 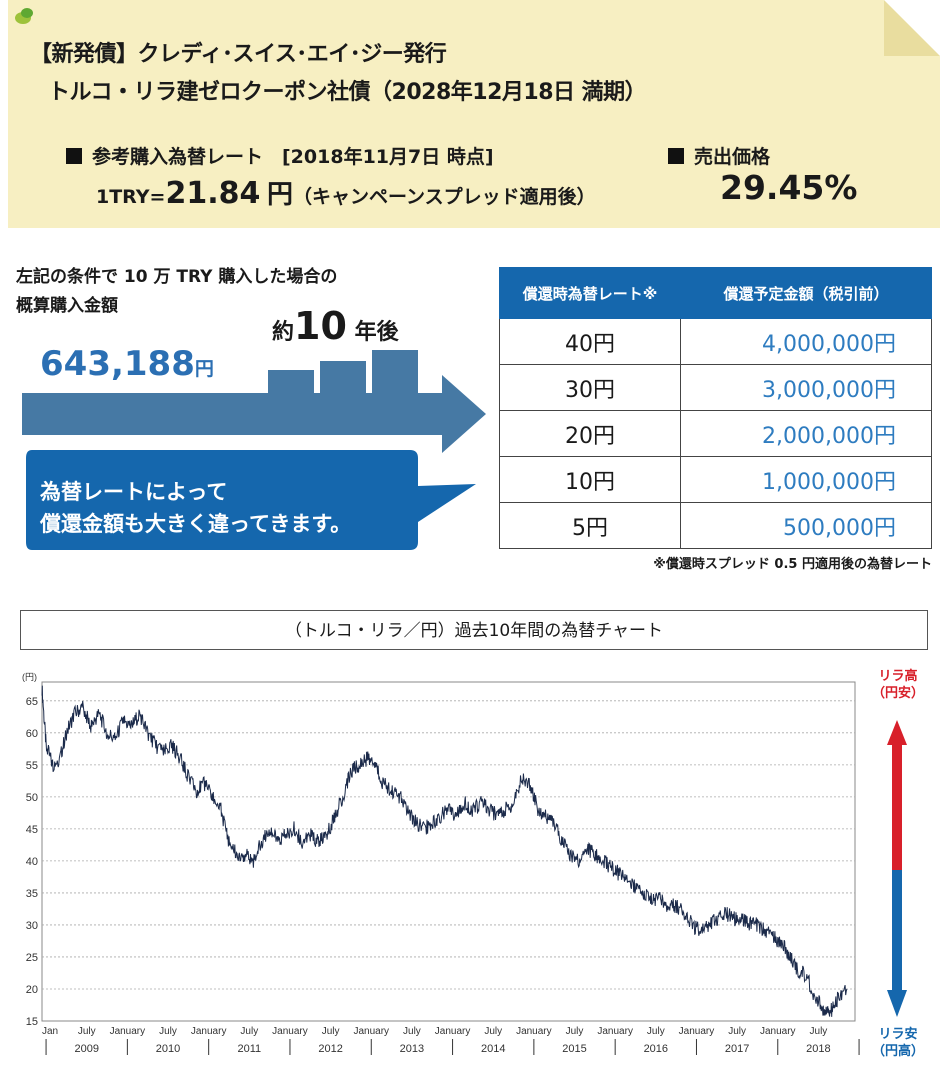 What do you see at coordinates (590, 479) in the screenshot?
I see `rate-cell: 10円` at bounding box center [590, 479].